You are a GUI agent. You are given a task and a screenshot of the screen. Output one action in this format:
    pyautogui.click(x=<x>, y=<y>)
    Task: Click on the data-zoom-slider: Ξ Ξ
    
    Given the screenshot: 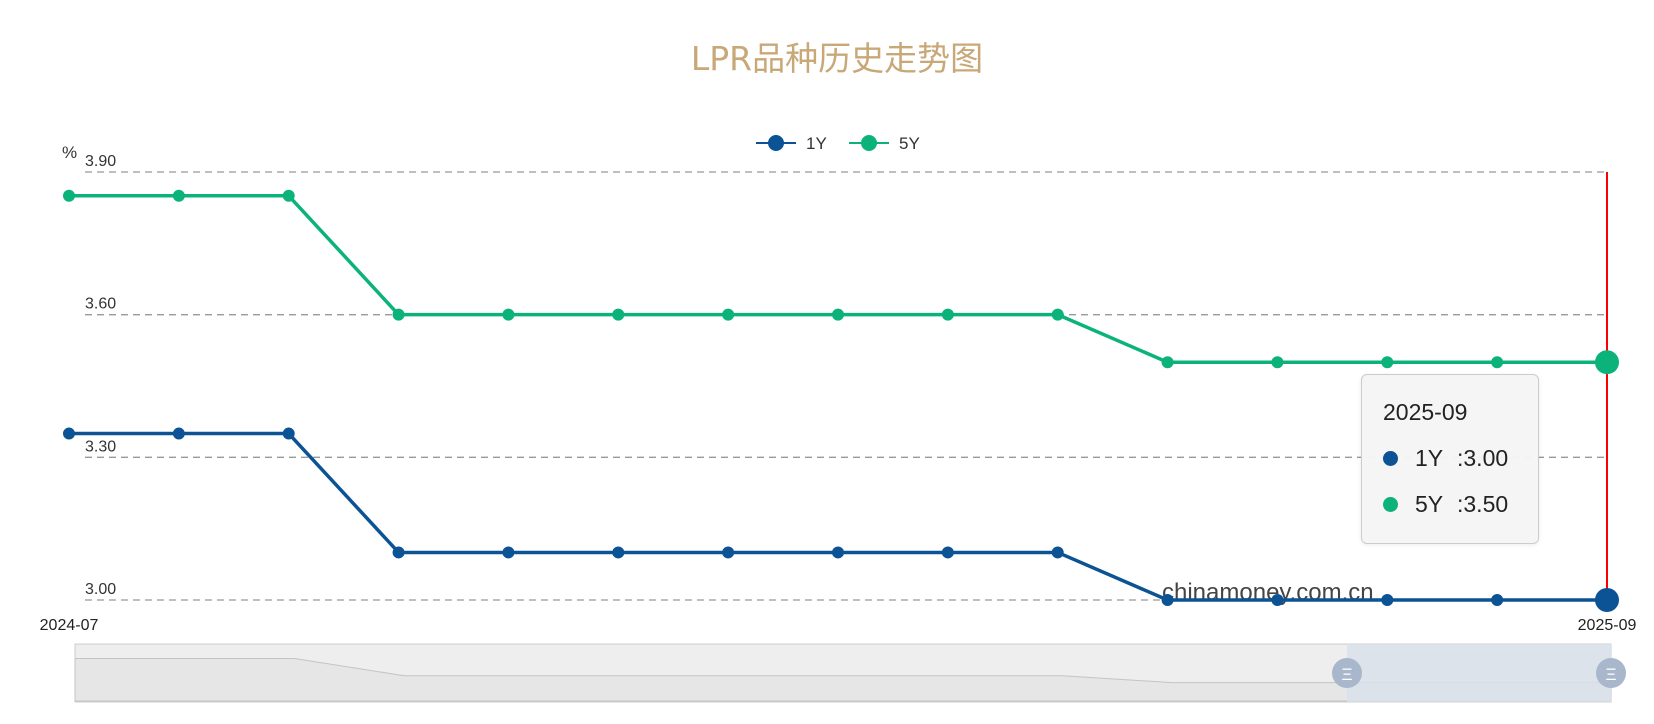 What is the action you would take?
    pyautogui.click(x=850, y=673)
    